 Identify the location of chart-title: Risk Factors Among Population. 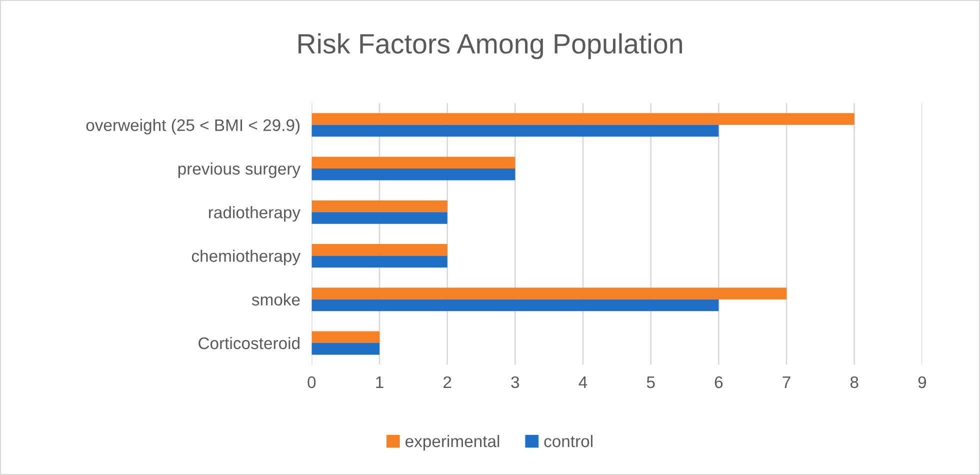
(490, 46).